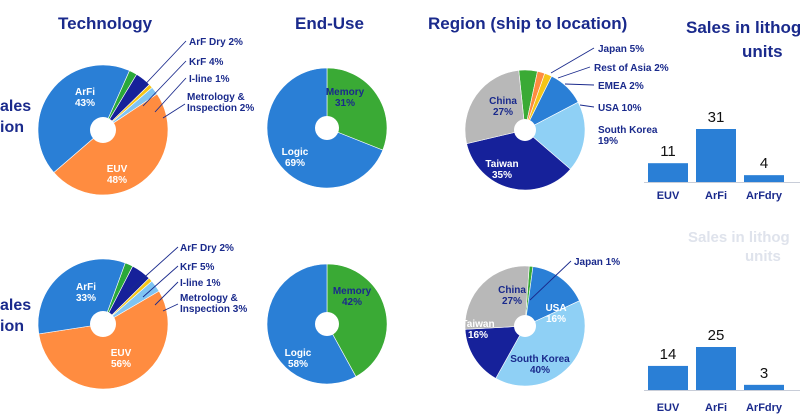  I want to click on tech-top-label-metrology-inspection: Metrology & Inspection 2%, so click(220, 103).